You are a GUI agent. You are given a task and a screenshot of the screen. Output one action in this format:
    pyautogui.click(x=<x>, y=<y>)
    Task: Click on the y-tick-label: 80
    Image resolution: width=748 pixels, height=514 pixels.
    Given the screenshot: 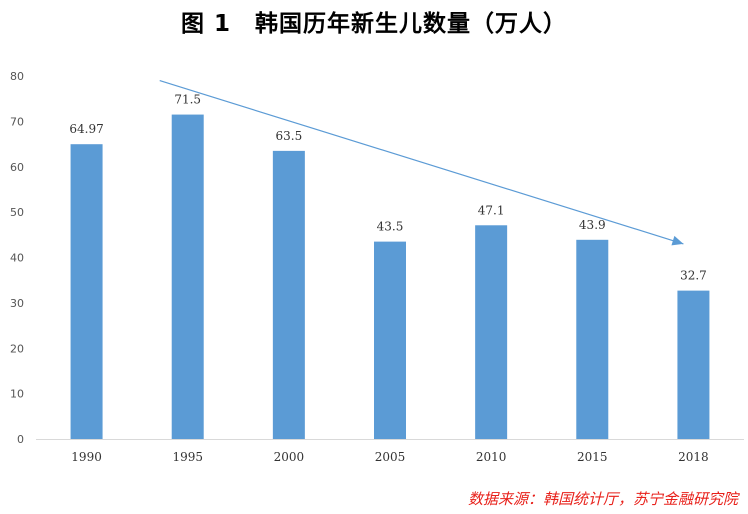 What is the action you would take?
    pyautogui.click(x=17, y=76)
    